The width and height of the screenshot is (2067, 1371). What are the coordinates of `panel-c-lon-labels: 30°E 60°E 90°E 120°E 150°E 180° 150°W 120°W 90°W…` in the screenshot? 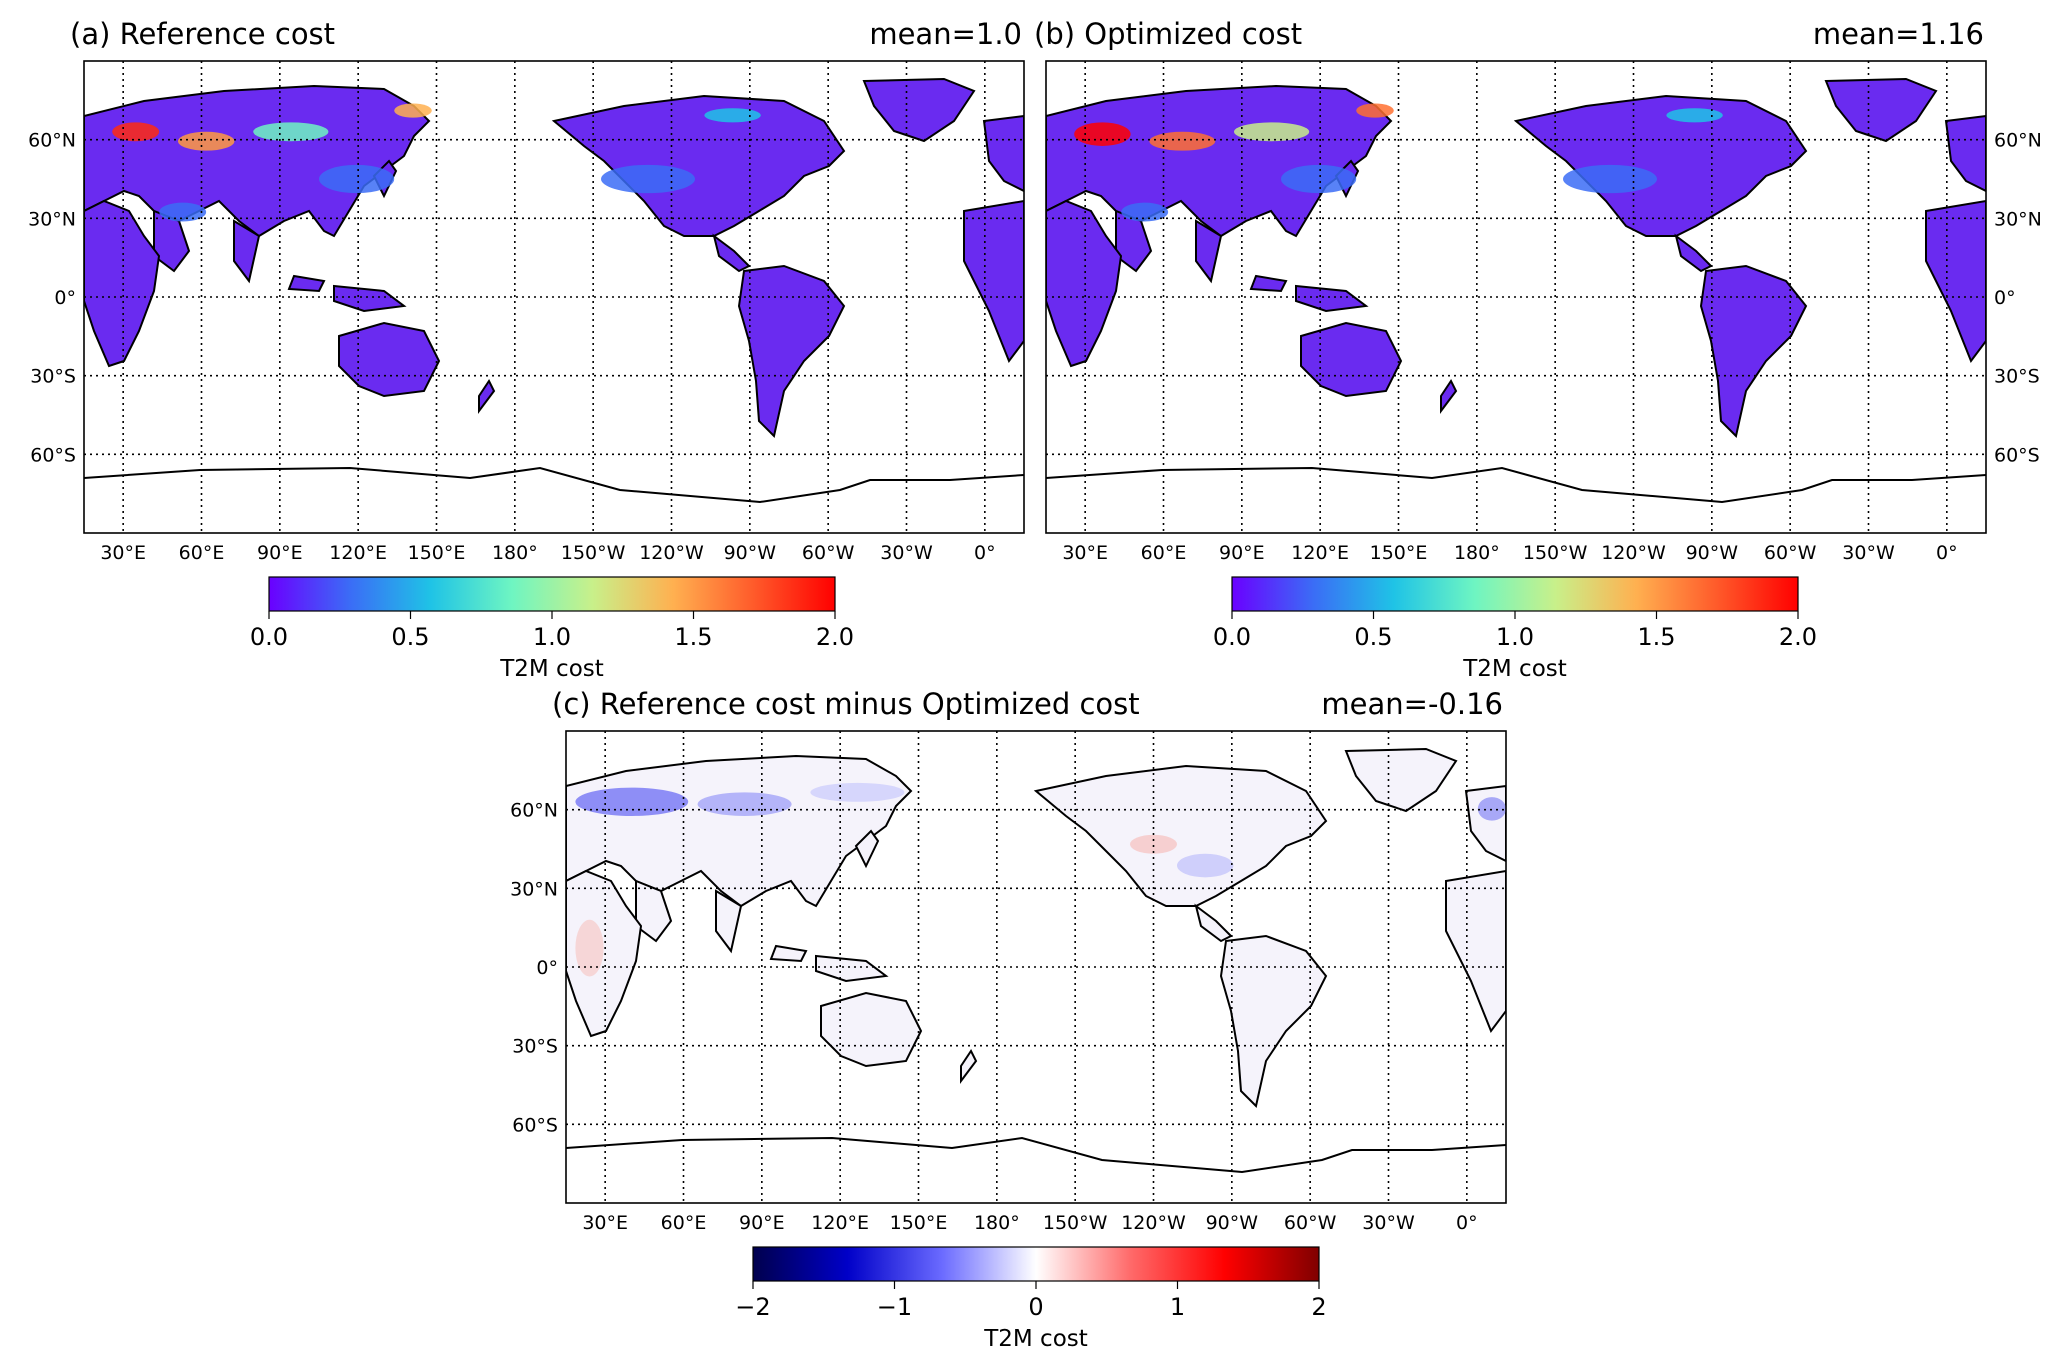 It's located at (1029, 1223).